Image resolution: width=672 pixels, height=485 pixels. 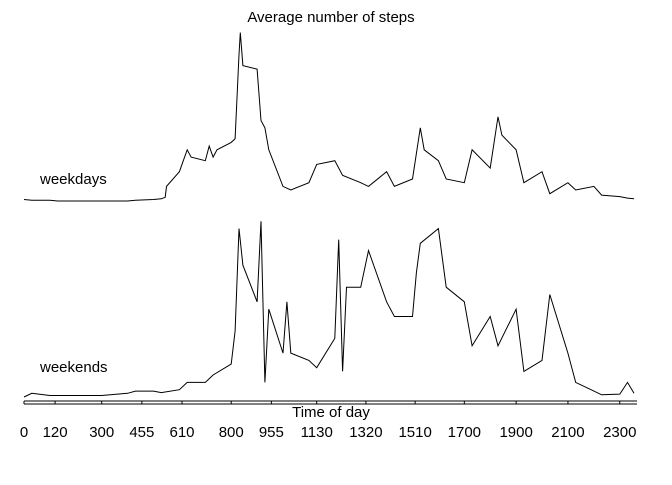 What do you see at coordinates (365, 432) in the screenshot?
I see `x-tick-label: 1320` at bounding box center [365, 432].